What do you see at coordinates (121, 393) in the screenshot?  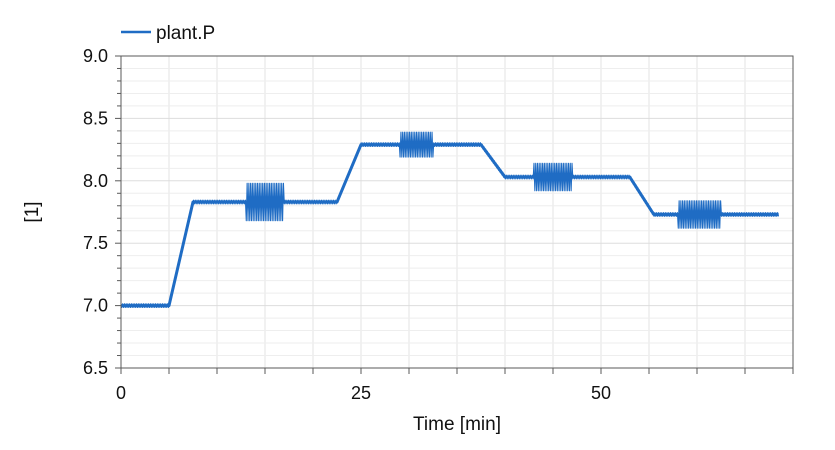 I see `x-tick-label: 0` at bounding box center [121, 393].